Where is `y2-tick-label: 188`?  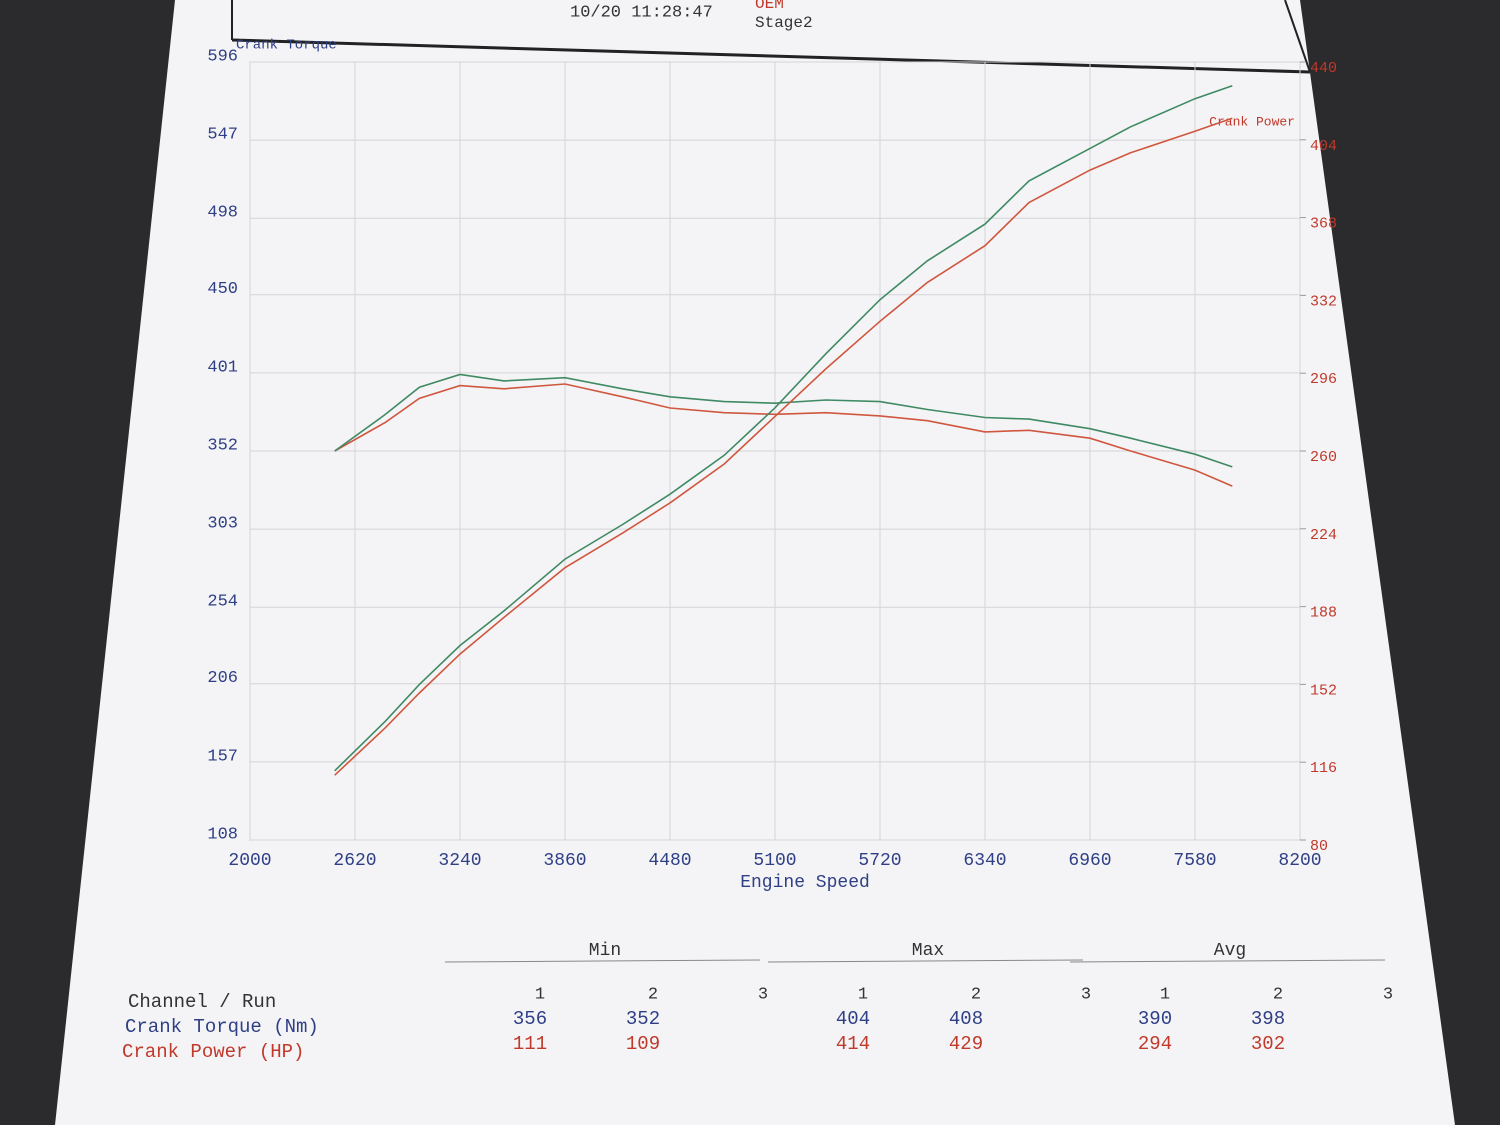 y2-tick-label: 188 is located at coordinates (1323, 613).